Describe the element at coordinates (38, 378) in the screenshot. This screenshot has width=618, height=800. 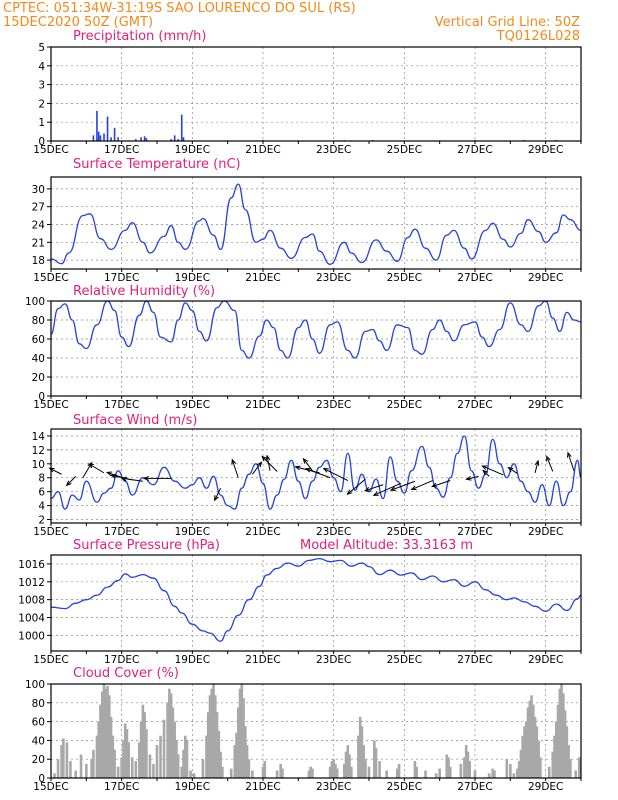
I see `y-tick-label: 20` at that location.